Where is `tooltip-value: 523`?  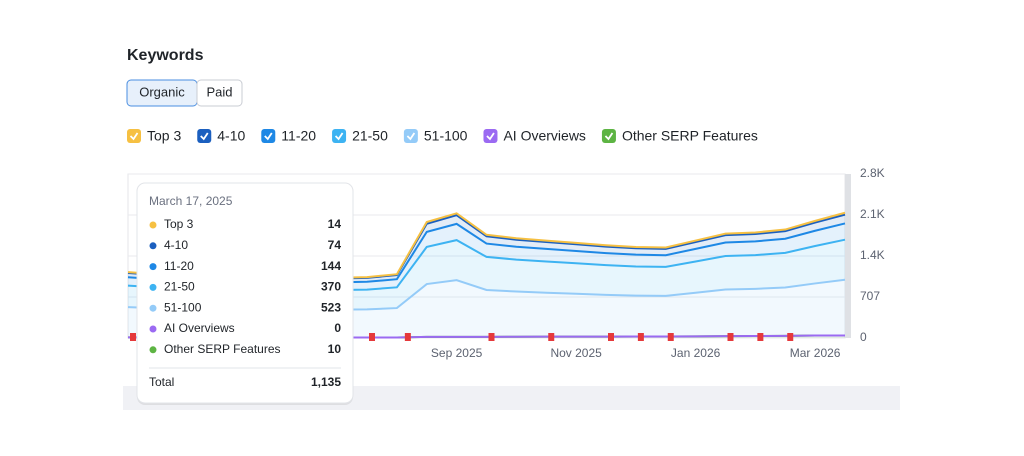
tooltip-value: 523 is located at coordinates (331, 307).